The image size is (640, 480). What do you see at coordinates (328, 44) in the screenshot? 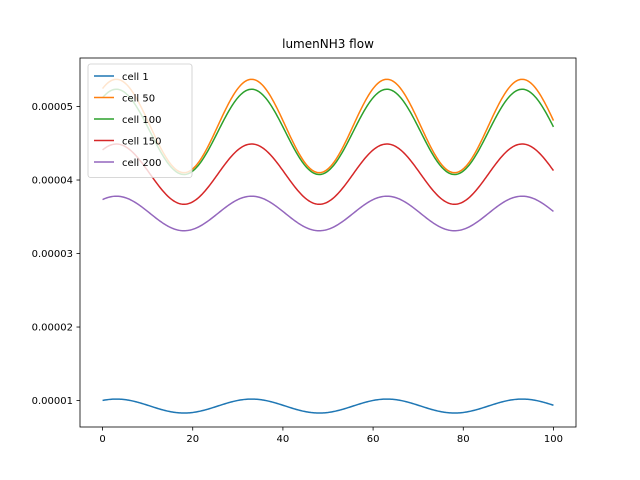
I see `chart-title: lumenNH3 flow` at bounding box center [328, 44].